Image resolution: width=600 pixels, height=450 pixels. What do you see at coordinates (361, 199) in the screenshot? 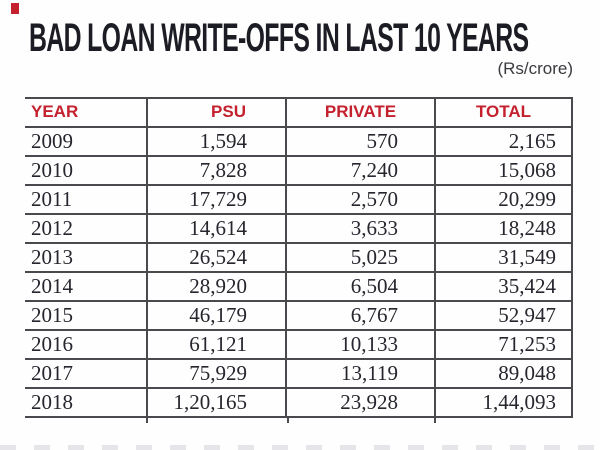
I see `private-cell: 2,570` at bounding box center [361, 199].